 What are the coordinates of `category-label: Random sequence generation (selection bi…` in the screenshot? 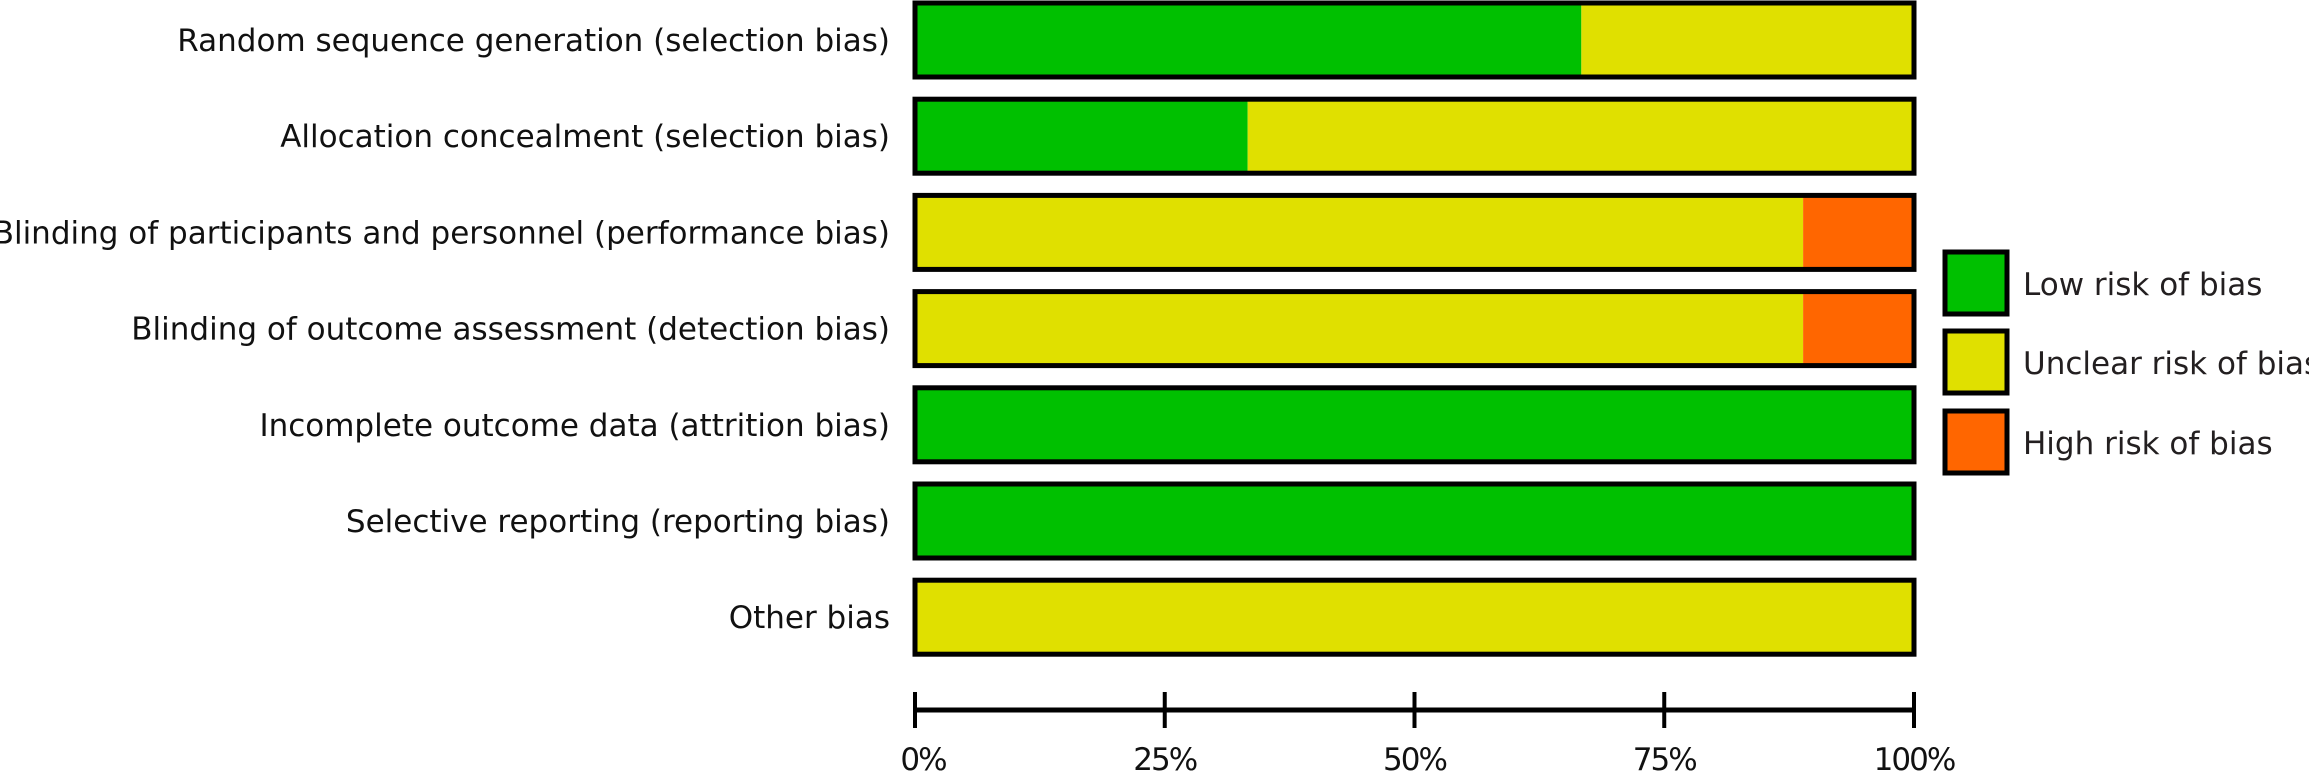 It's located at (533, 41).